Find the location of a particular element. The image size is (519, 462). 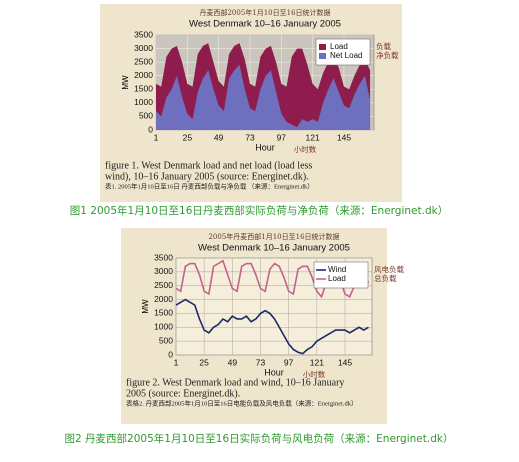

legend-label: Wind is located at coordinates (337, 269).